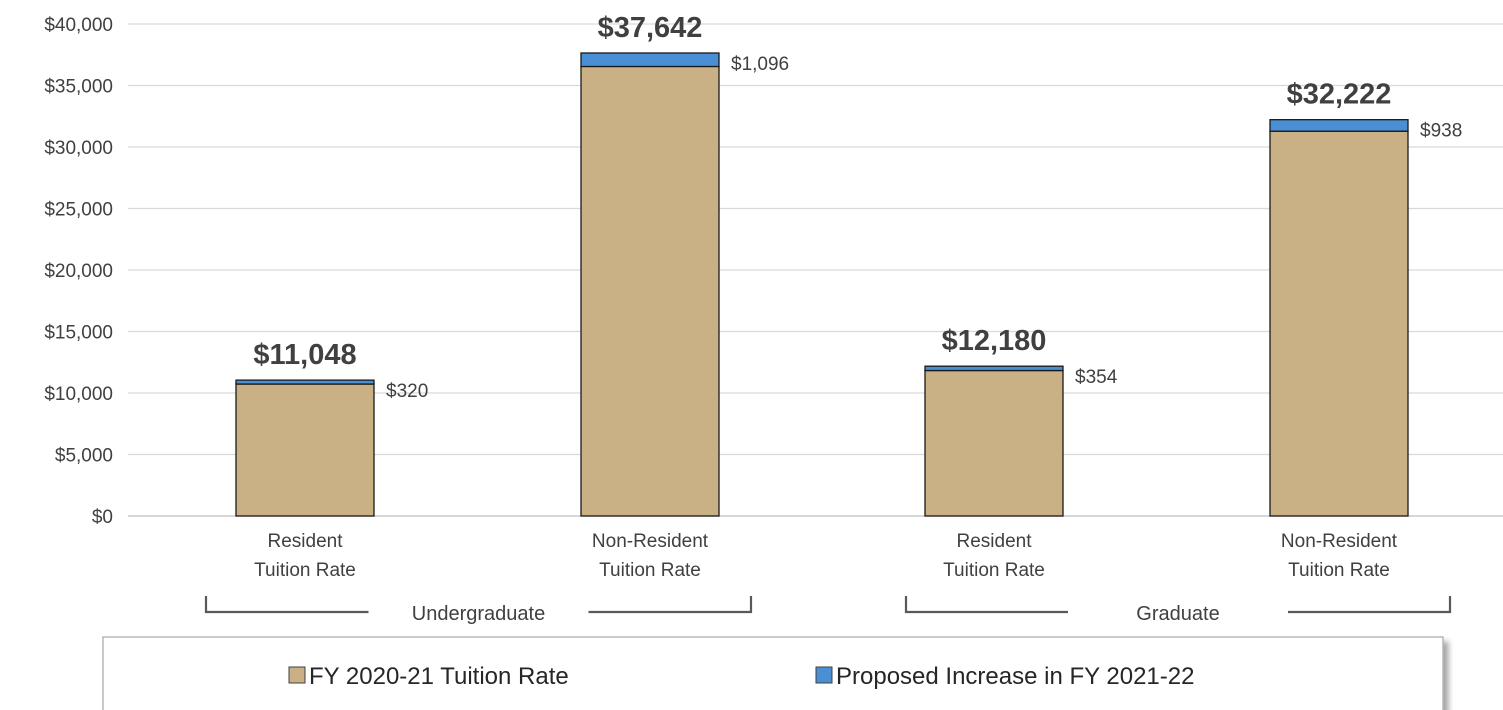  I want to click on group-label: Graduate, so click(1177, 614).